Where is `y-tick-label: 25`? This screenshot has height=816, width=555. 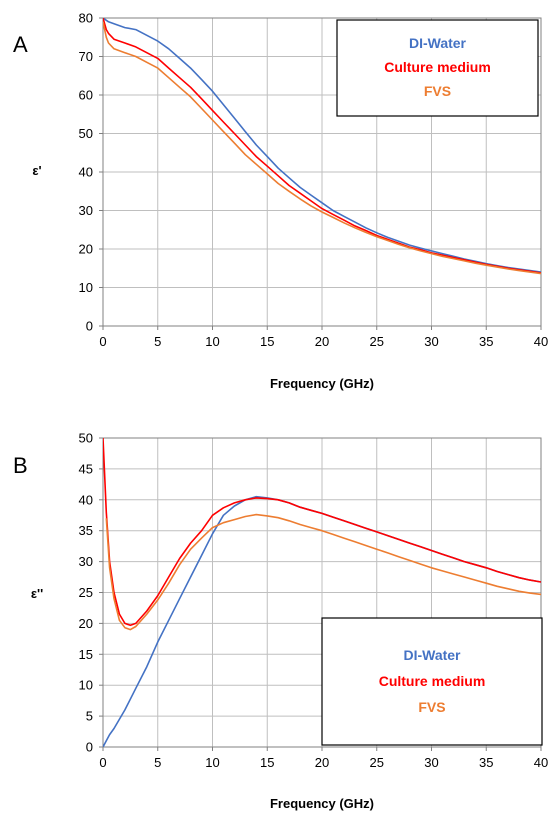
y-tick-label: 25 is located at coordinates (86, 592).